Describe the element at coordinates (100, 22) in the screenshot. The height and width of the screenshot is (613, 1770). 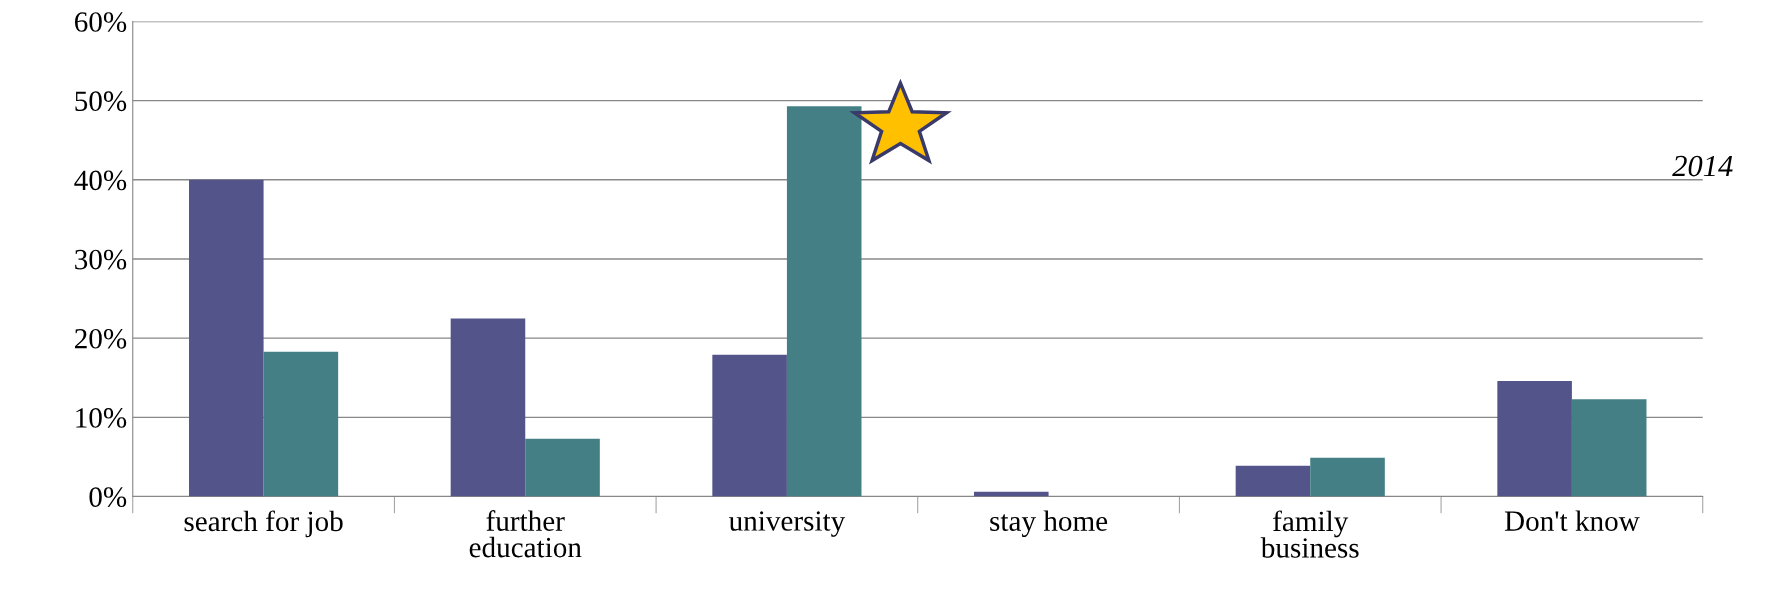
I see `y-tick-label: 60%` at that location.